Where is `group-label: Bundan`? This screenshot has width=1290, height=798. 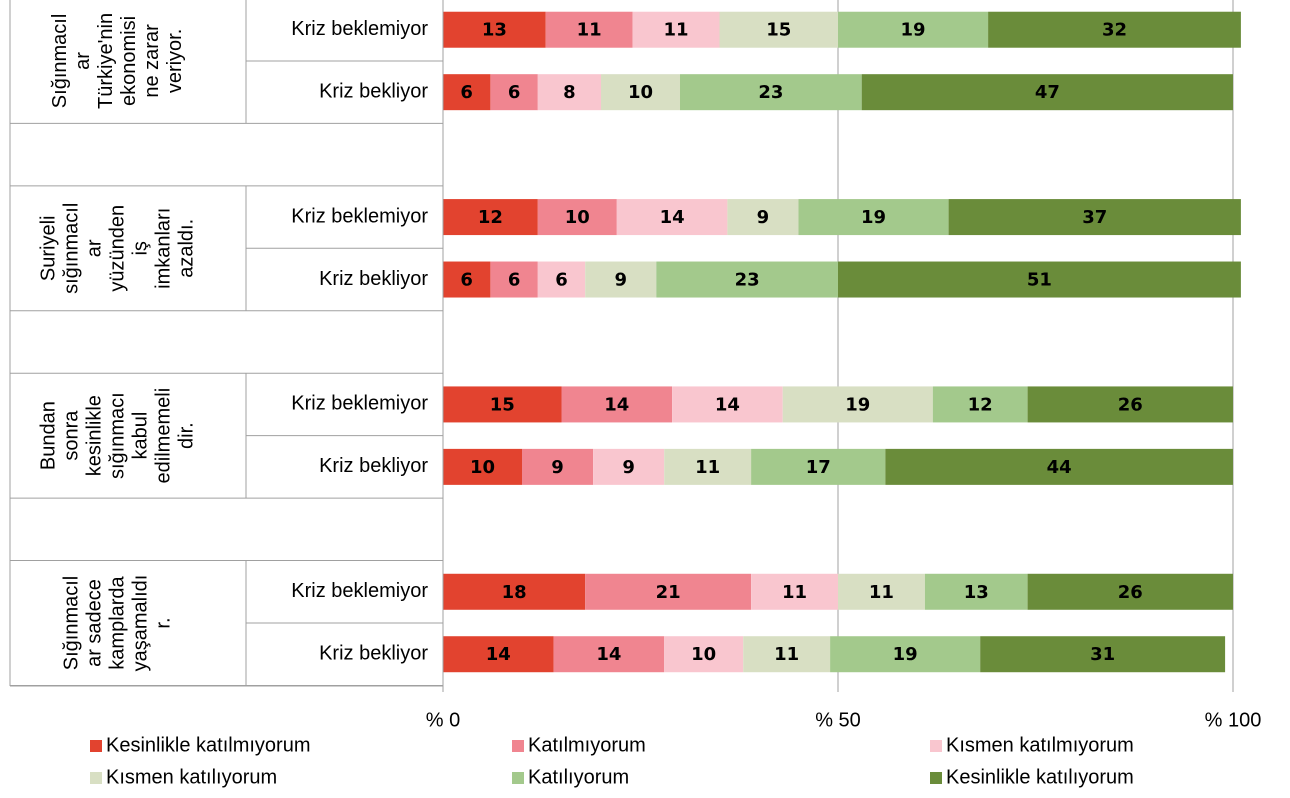 group-label: Bundan is located at coordinates (48, 435).